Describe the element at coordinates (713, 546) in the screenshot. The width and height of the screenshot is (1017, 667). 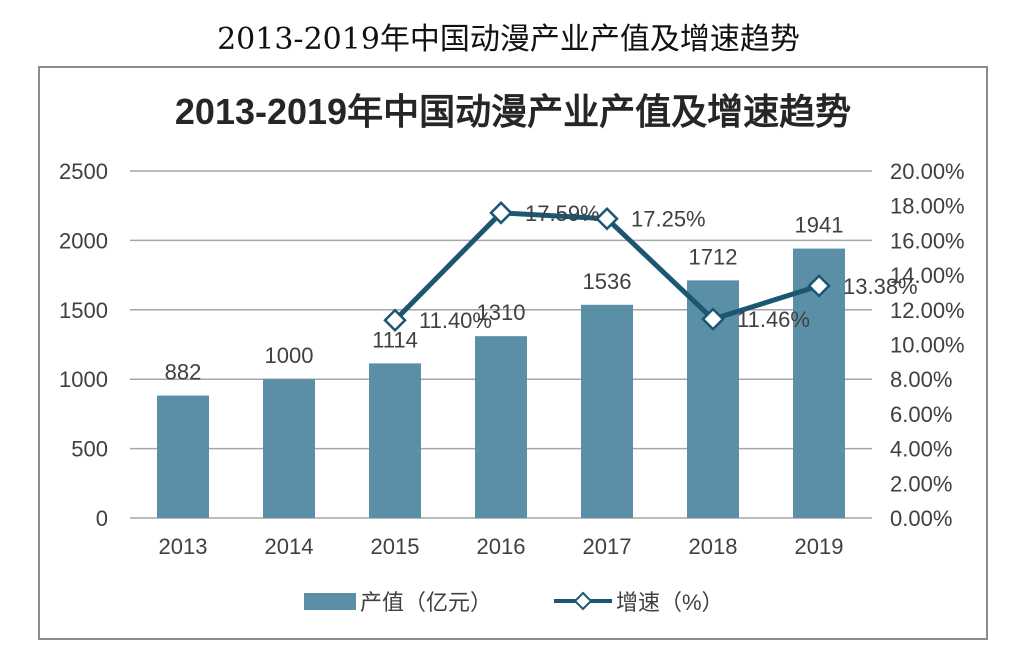
I see `x-tick-label: 2018` at that location.